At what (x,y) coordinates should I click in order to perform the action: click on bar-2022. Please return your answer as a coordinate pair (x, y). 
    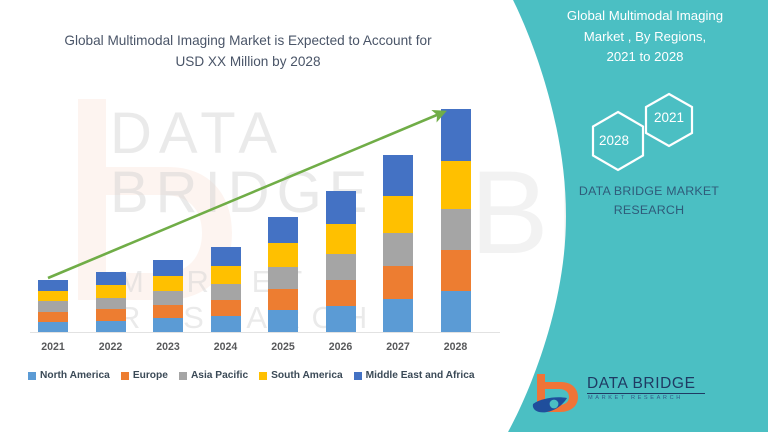
    Looking at the image, I should click on (110, 301).